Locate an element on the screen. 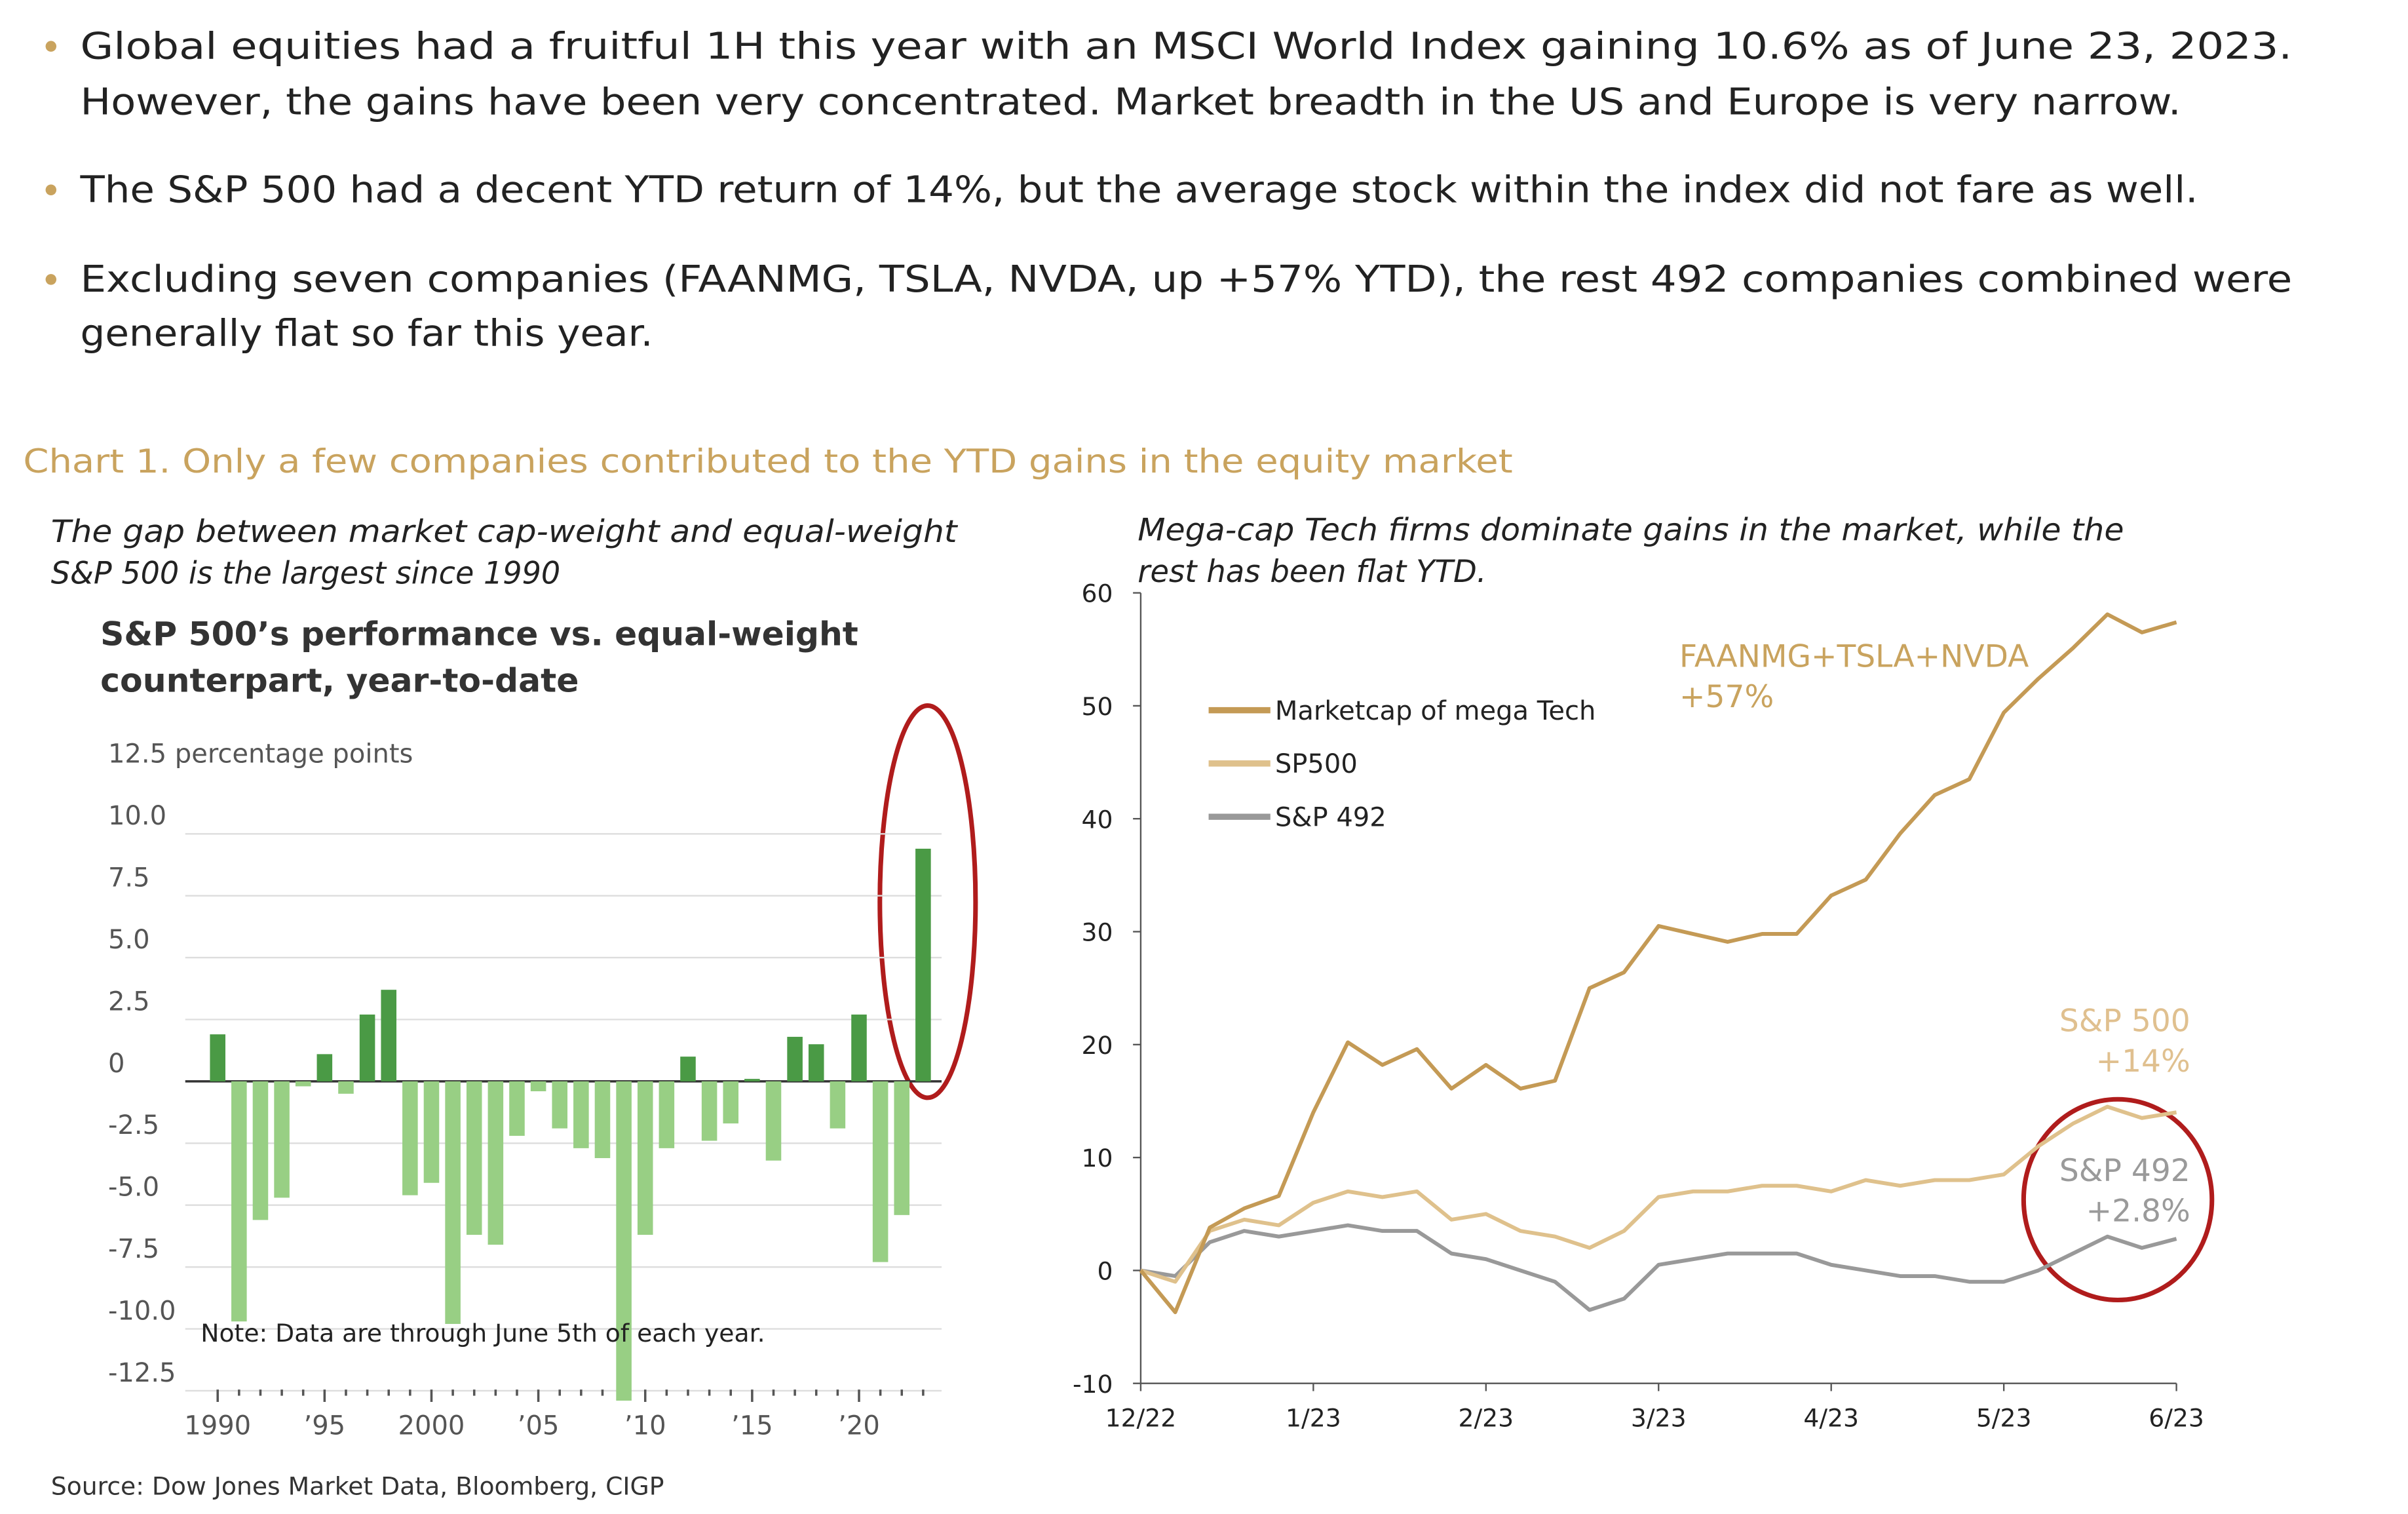  y-tick-label: 10.0 is located at coordinates (137, 816).